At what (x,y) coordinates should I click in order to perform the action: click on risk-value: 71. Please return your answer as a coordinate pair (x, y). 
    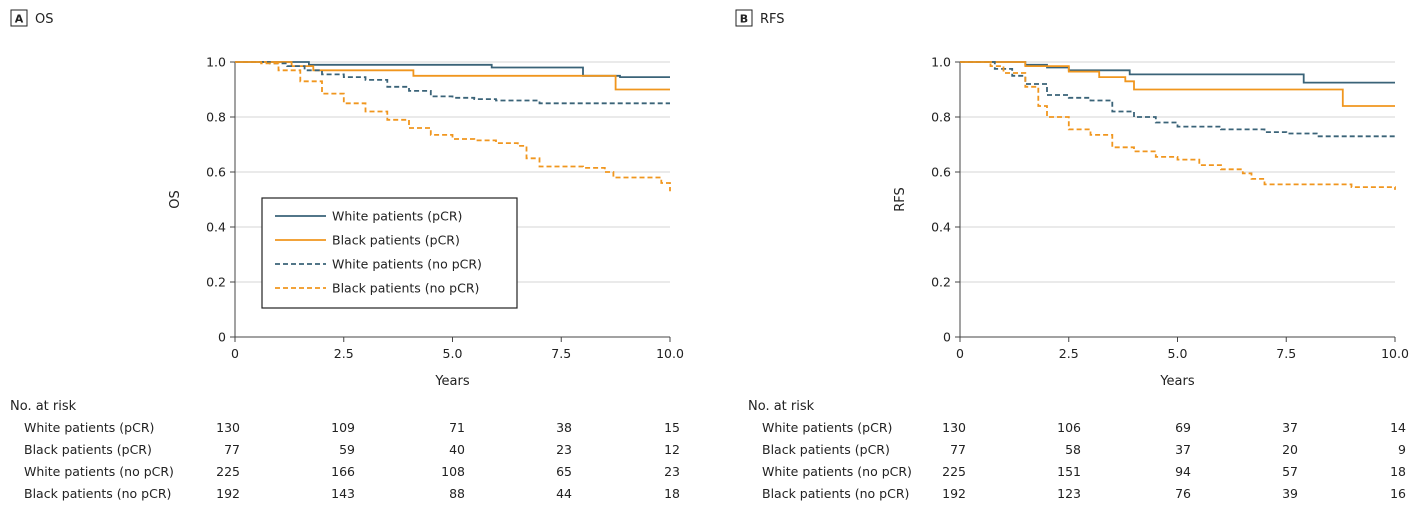
    Looking at the image, I should click on (457, 427).